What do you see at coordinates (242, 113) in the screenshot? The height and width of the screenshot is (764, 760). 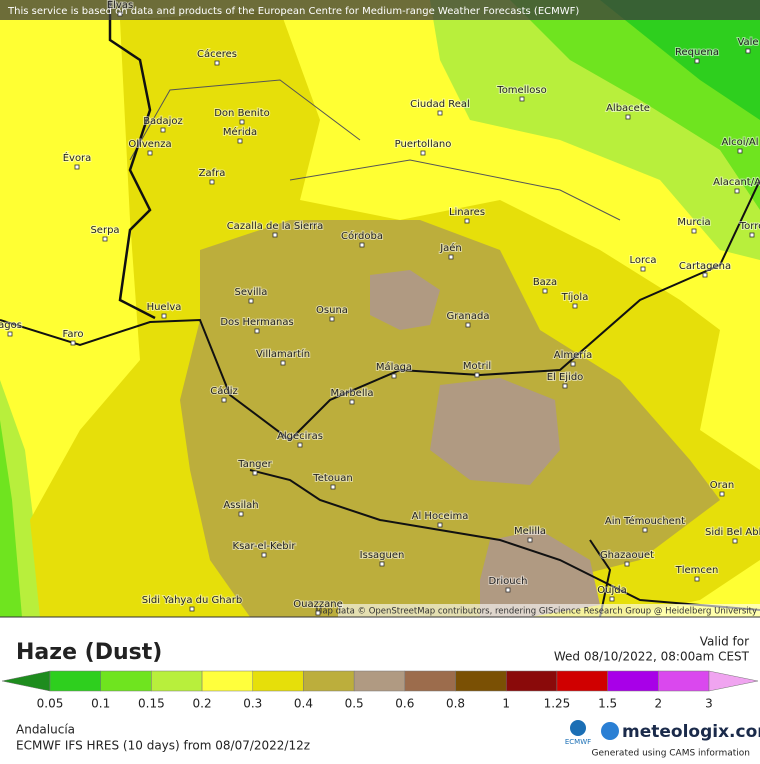 I see `city-label: Don Benito` at bounding box center [242, 113].